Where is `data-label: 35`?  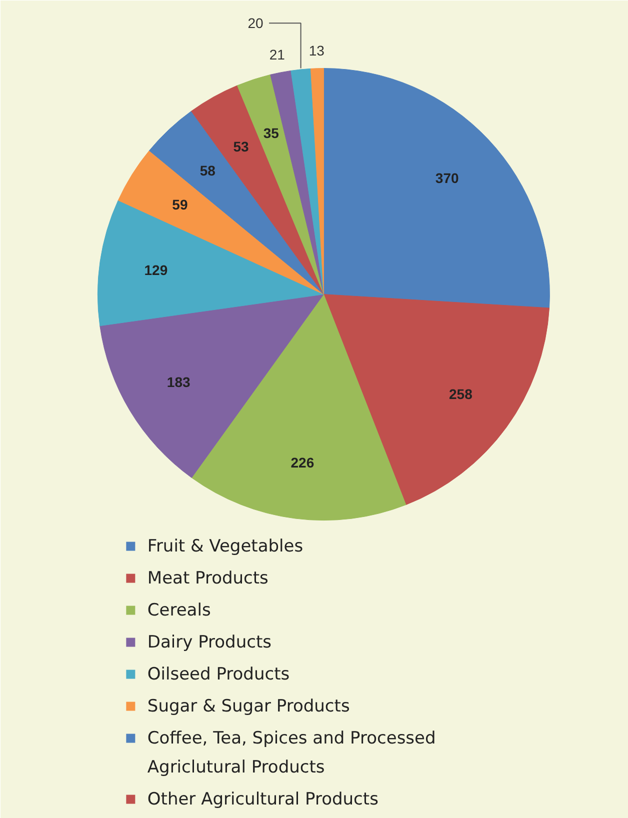
data-label: 35 is located at coordinates (271, 133).